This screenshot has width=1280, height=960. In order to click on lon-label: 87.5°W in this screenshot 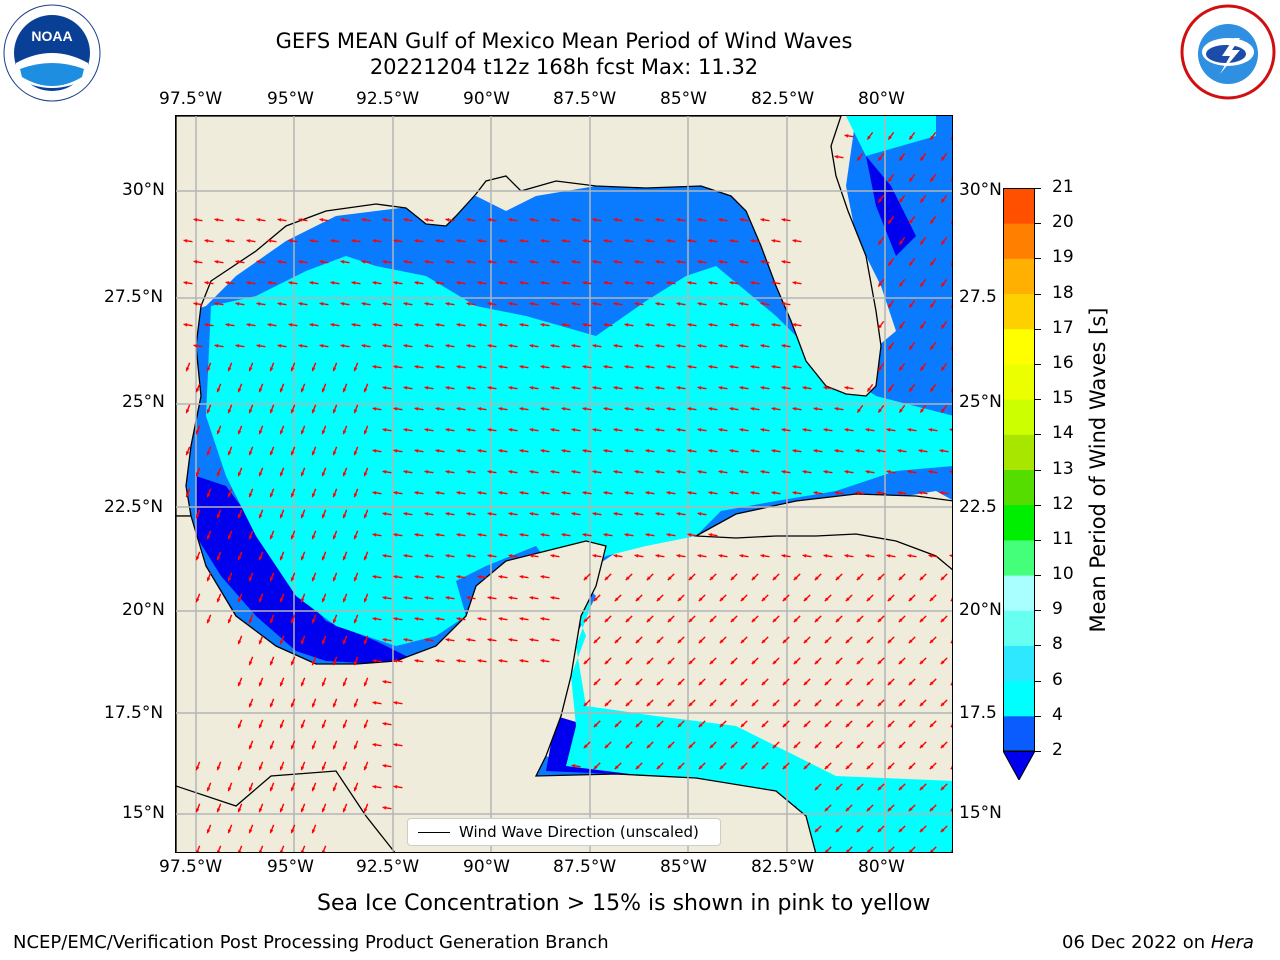, I will do `click(585, 99)`.